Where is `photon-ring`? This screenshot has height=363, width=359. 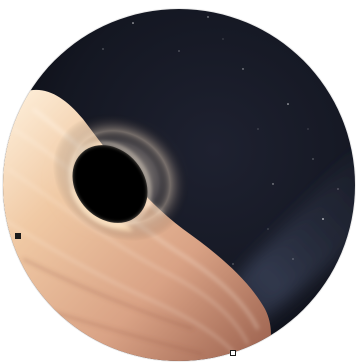
photon-ring is located at coordinates (110, 184).